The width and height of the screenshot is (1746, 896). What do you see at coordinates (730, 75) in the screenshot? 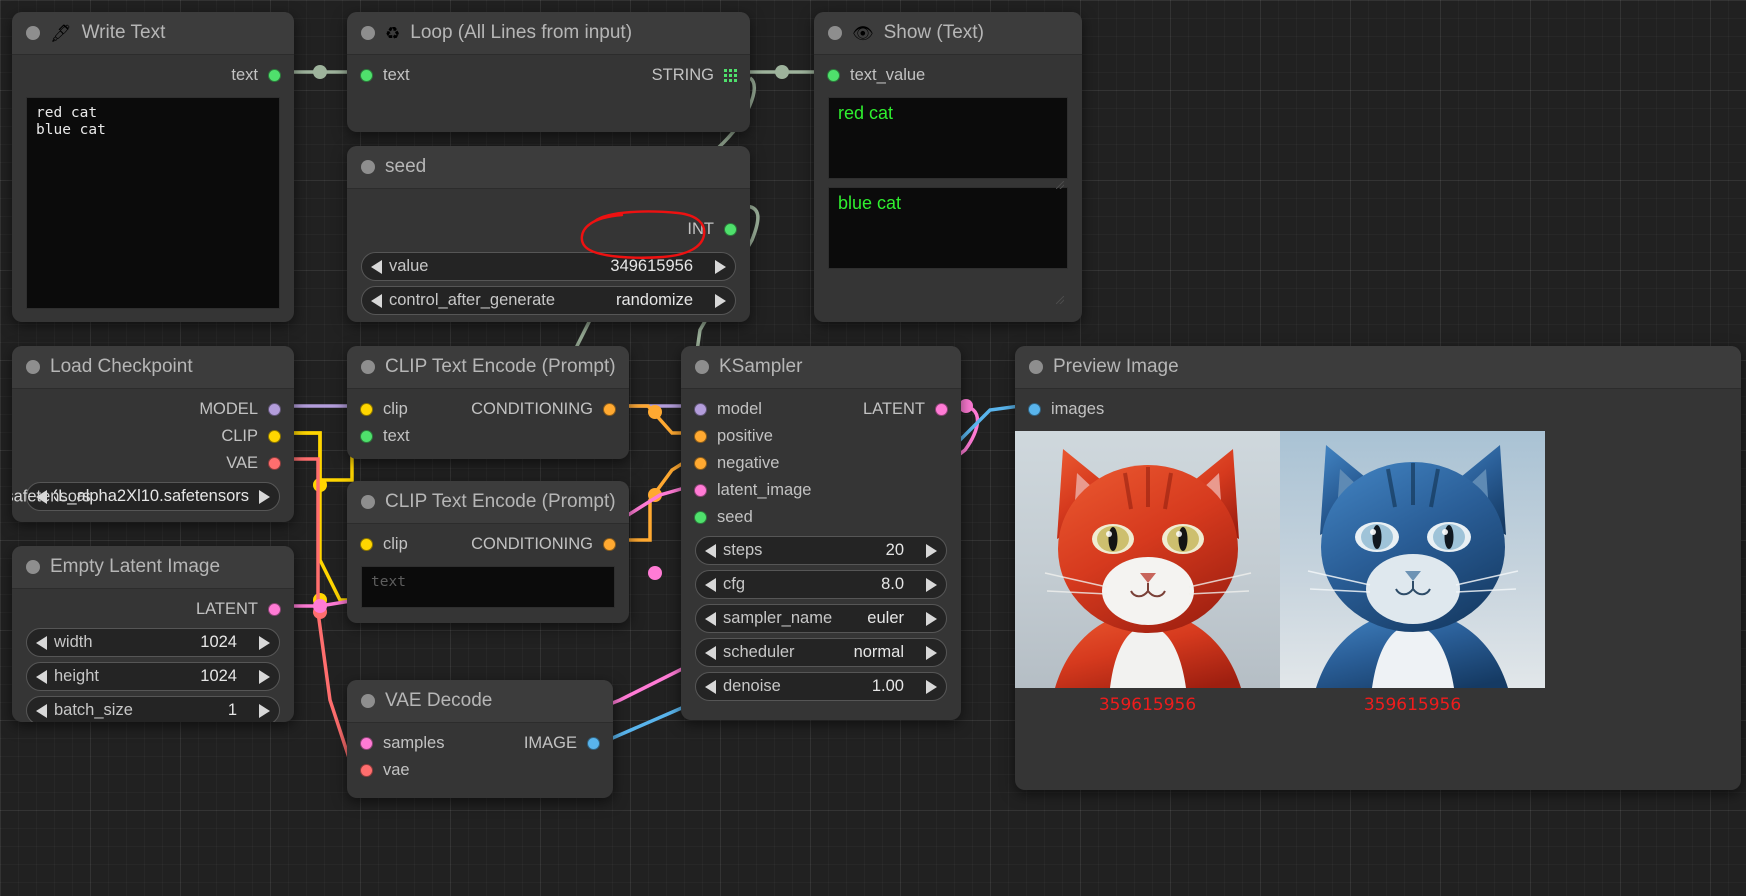
I see `string-grid-icon` at bounding box center [730, 75].